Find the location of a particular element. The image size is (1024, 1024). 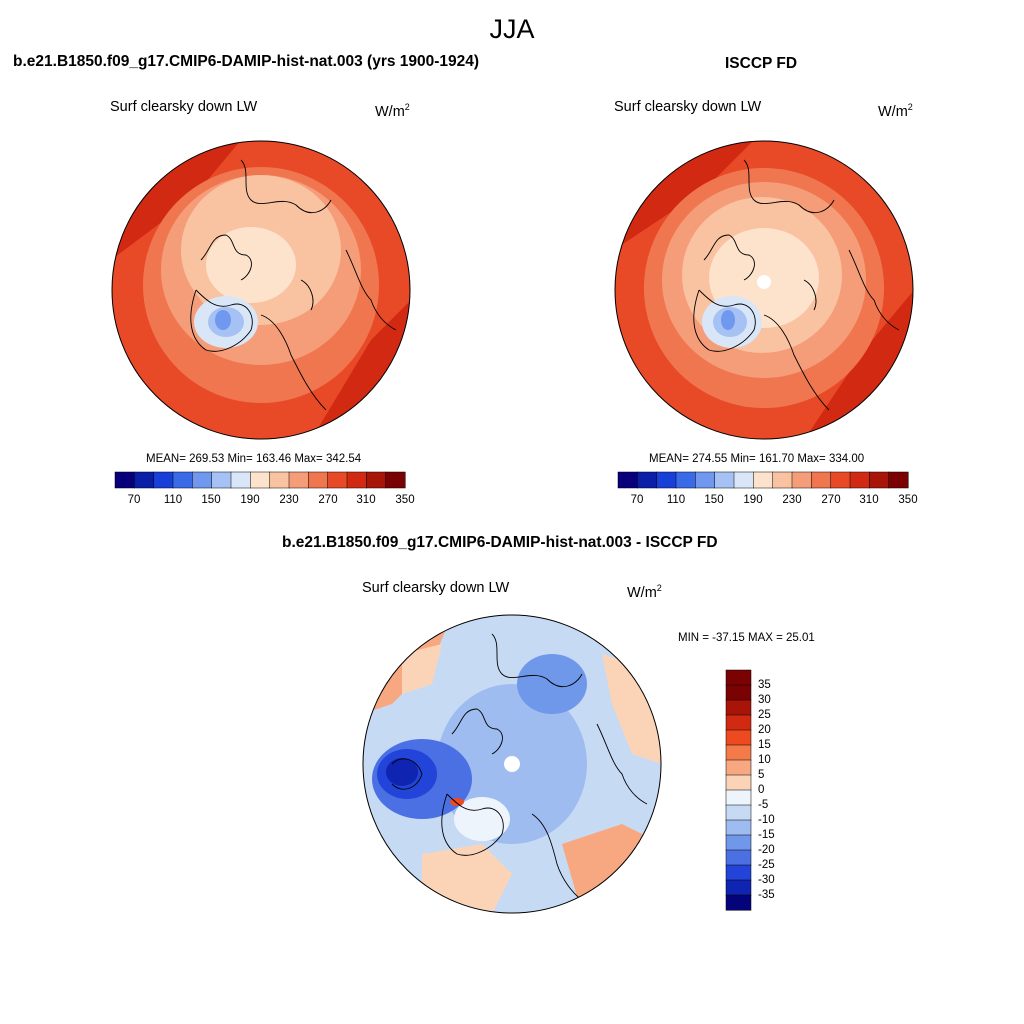

panel-model-colorbar is located at coordinates (260, 480).